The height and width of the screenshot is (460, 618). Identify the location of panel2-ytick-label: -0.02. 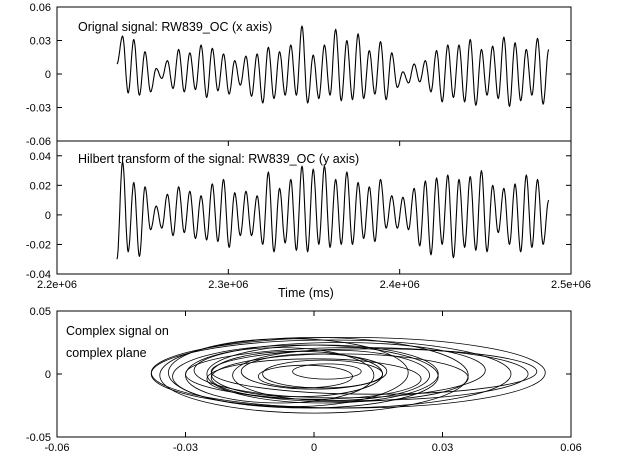
(38, 245).